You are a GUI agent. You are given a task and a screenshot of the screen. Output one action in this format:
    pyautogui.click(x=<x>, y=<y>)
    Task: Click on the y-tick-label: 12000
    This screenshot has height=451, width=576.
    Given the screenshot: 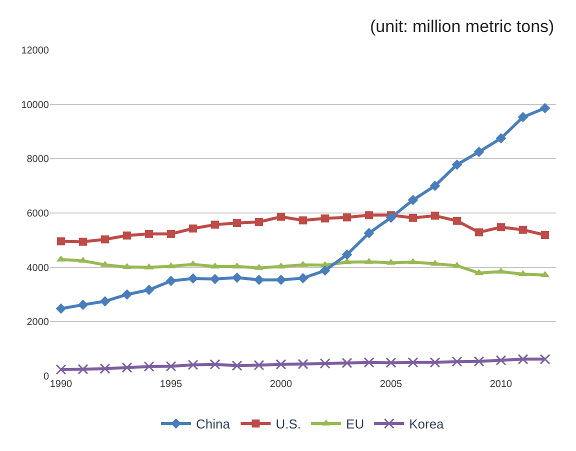 What is the action you would take?
    pyautogui.click(x=35, y=51)
    